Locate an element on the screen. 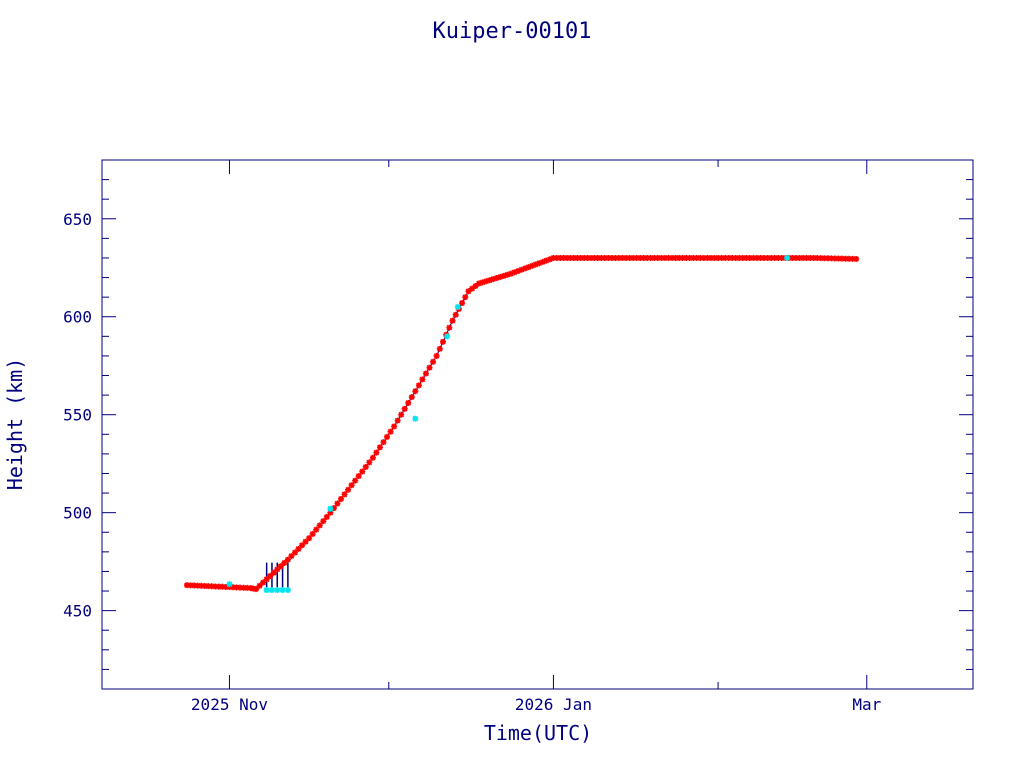 Image resolution: width=1024 pixels, height=768 pixels. x-tick-label: 2025 Nov is located at coordinates (229, 704).